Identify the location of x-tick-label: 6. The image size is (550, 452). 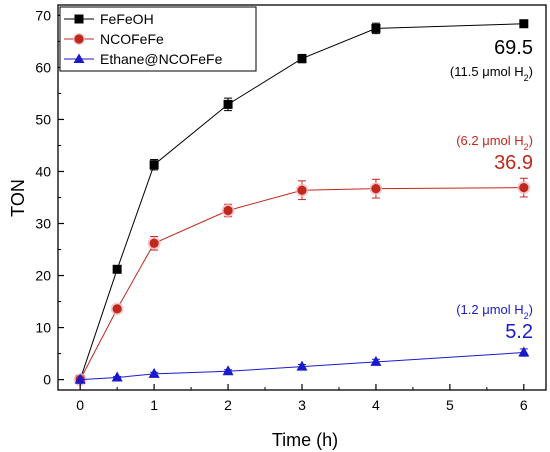
(524, 405).